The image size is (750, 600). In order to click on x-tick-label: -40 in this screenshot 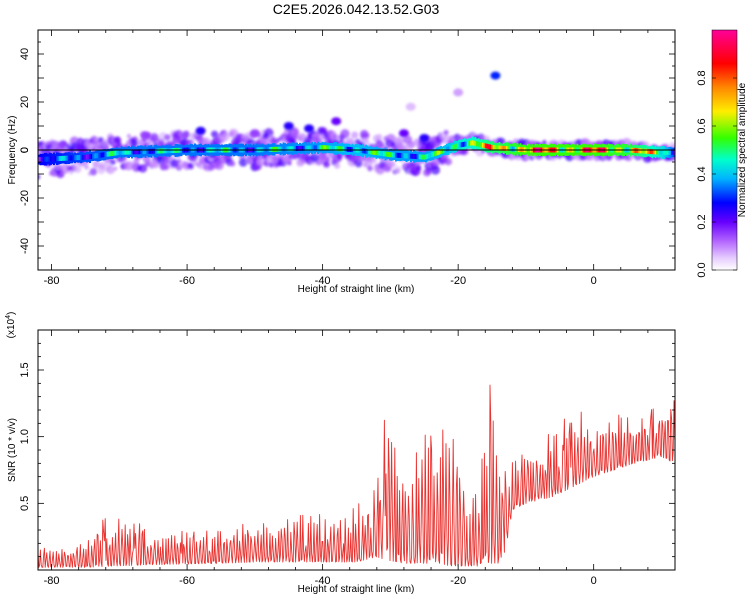, I will do `click(323, 581)`.